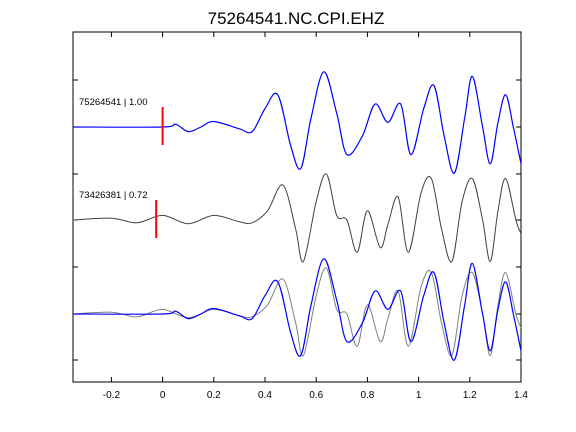  What do you see at coordinates (113, 195) in the screenshot?
I see `trace-label: 73426381 | 0.72` at bounding box center [113, 195].